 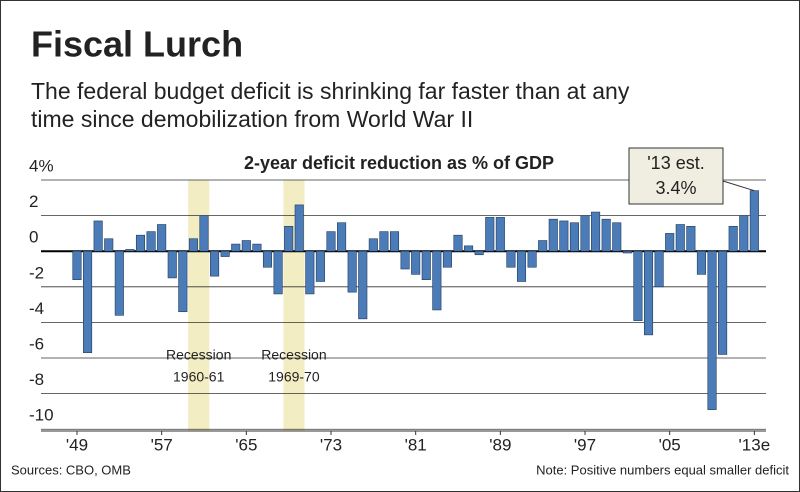 What do you see at coordinates (137, 44) in the screenshot?
I see `chart-title: Fiscal Lurch` at bounding box center [137, 44].